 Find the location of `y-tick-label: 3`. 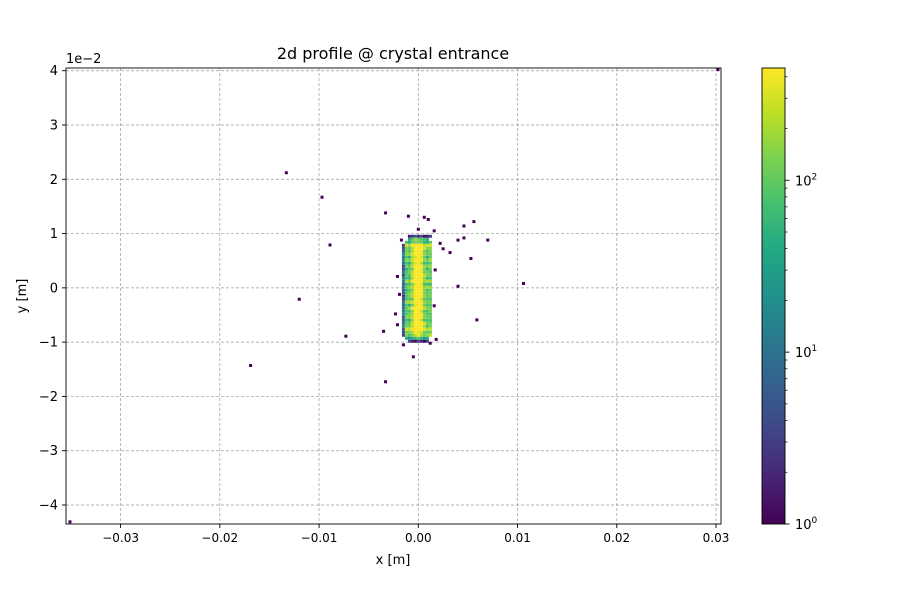

y-tick-label: 3 is located at coordinates (54, 126).